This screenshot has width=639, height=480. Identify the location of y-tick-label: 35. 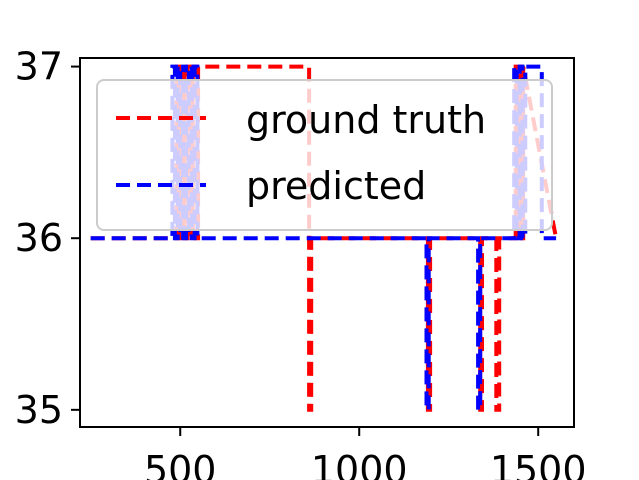
(39, 410).